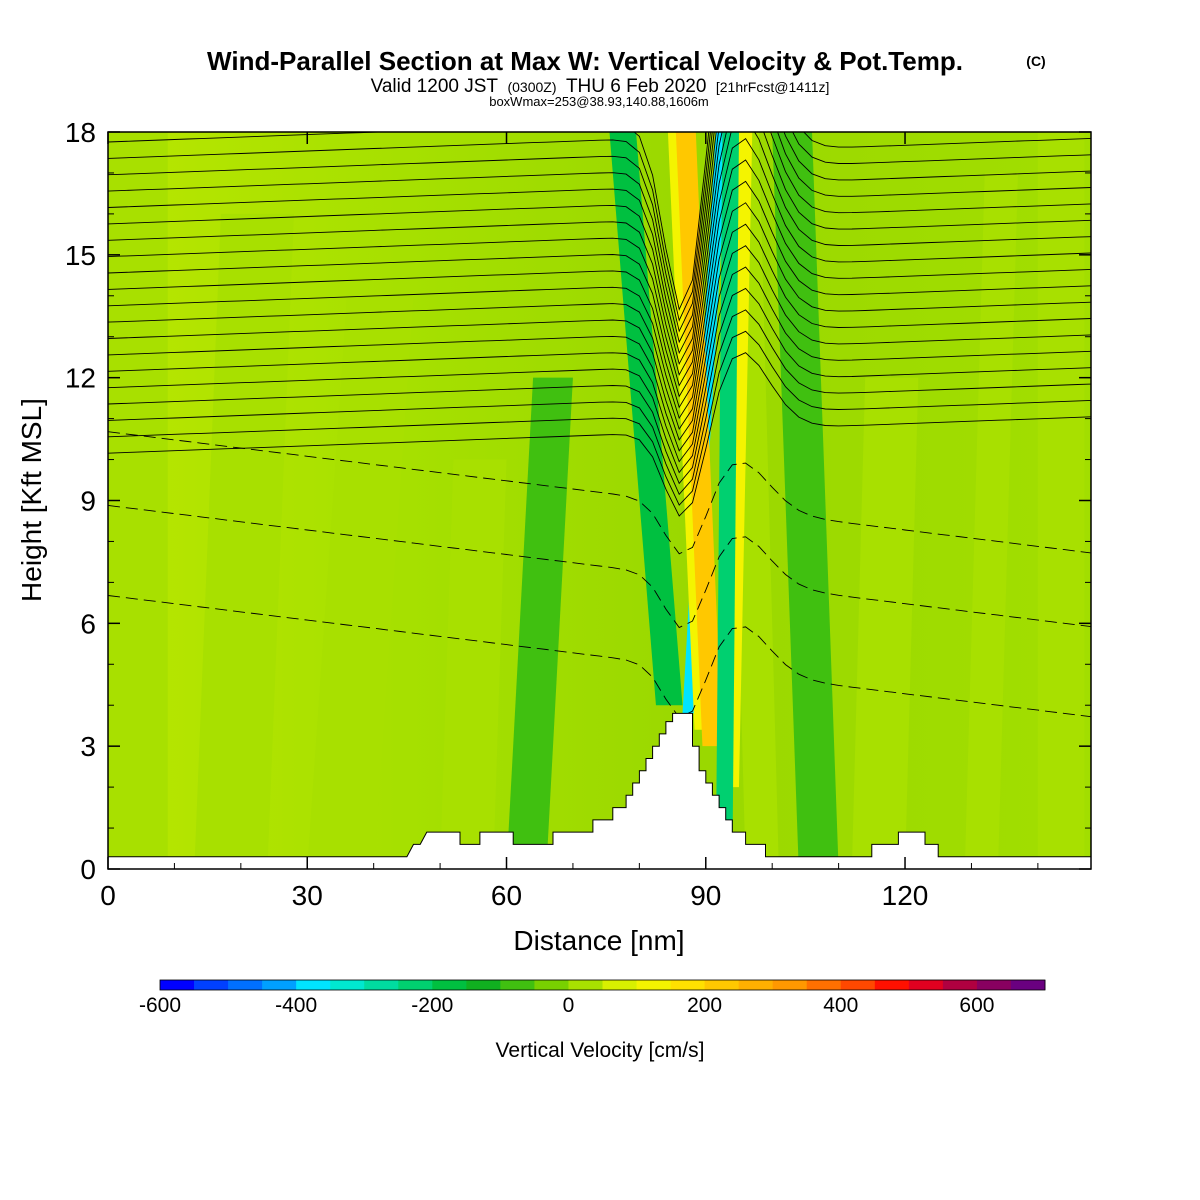  What do you see at coordinates (435, 86) in the screenshot?
I see `valid-prefix: Valid 1200 JST` at bounding box center [435, 86].